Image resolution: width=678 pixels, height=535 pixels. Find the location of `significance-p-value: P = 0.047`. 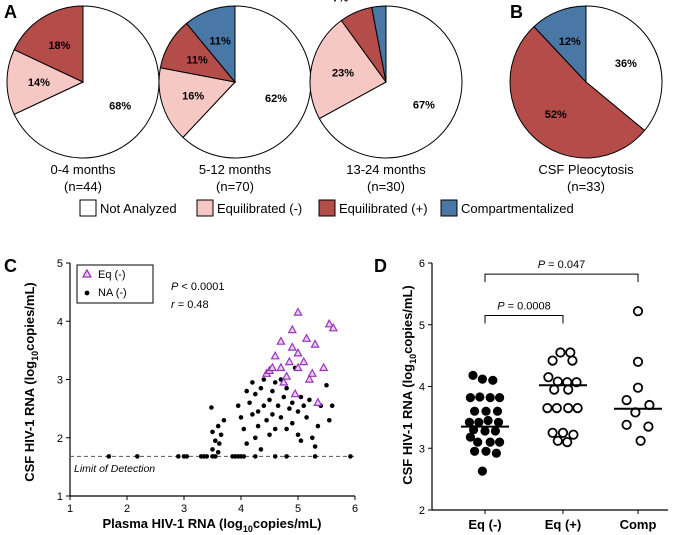

significance-p-value: P = 0.047 is located at coordinates (561, 265).